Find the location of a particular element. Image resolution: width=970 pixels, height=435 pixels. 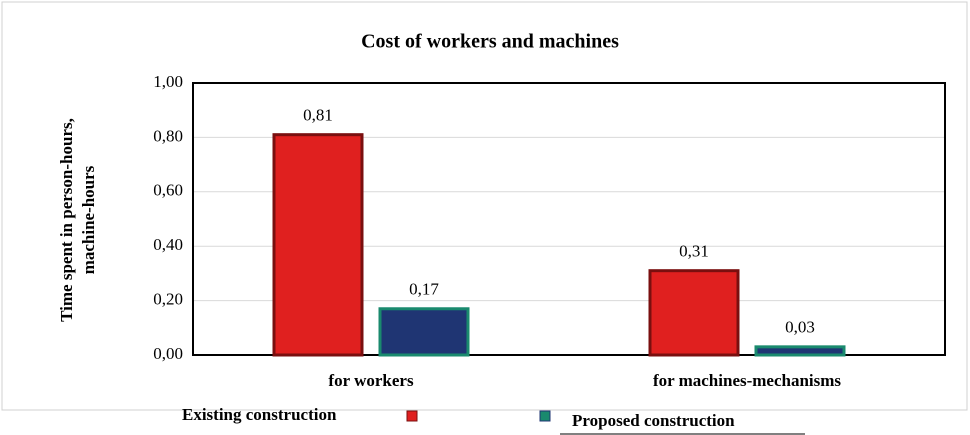

data-label: 0,81 is located at coordinates (318, 115).